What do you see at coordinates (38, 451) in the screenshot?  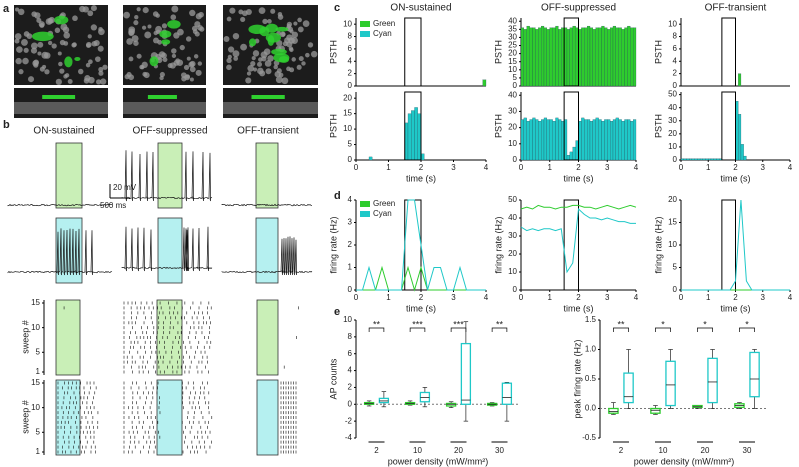 I see `raster-tick-label: 1` at bounding box center [38, 451].